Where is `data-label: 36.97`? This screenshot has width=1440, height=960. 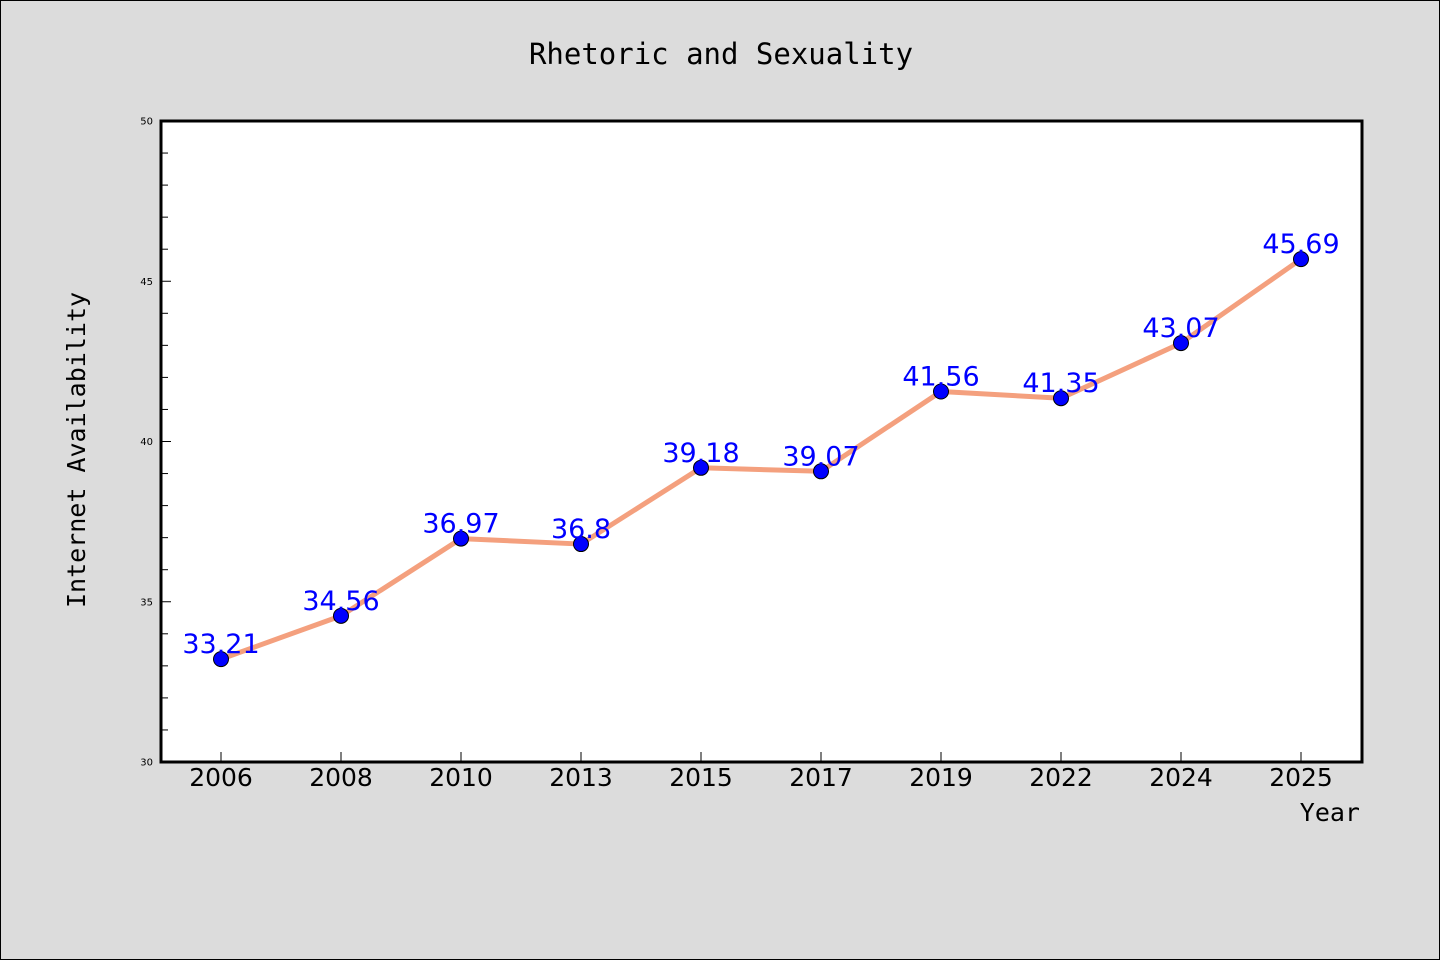 data-label: 36.97 is located at coordinates (460, 524).